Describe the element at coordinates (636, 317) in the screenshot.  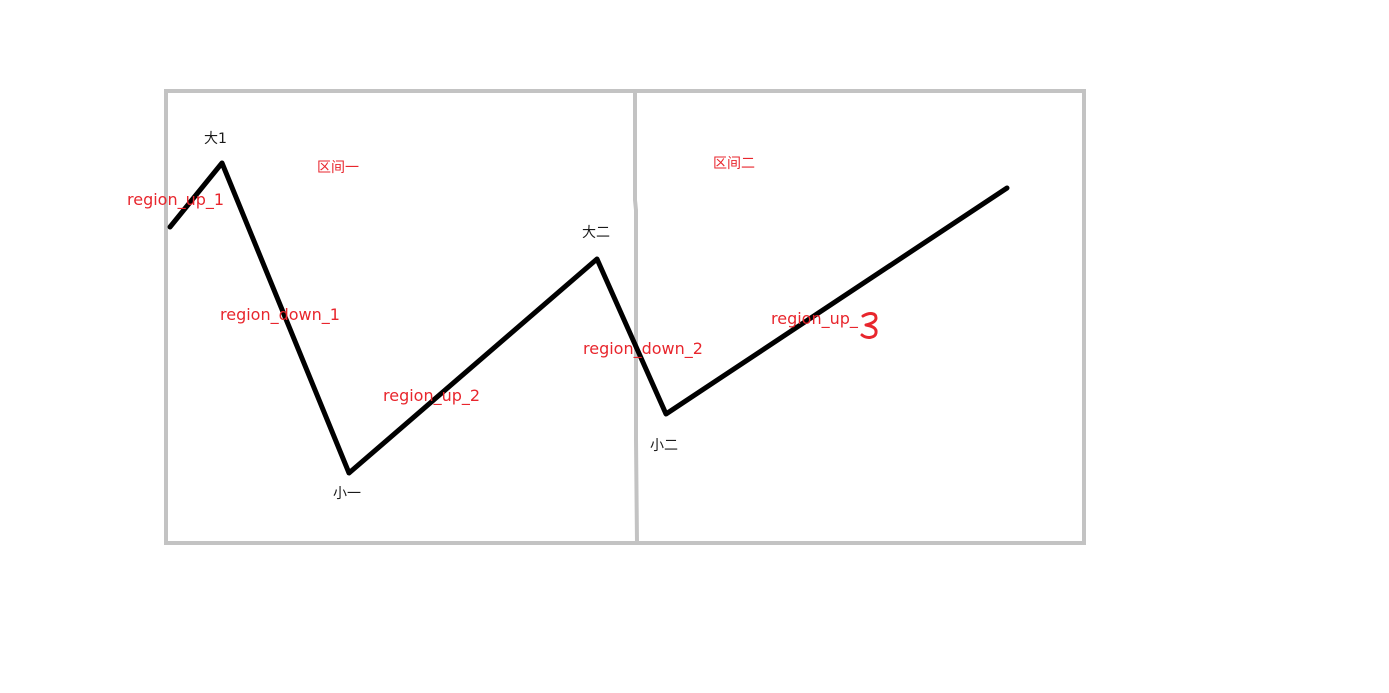
I see `region-divider` at that location.